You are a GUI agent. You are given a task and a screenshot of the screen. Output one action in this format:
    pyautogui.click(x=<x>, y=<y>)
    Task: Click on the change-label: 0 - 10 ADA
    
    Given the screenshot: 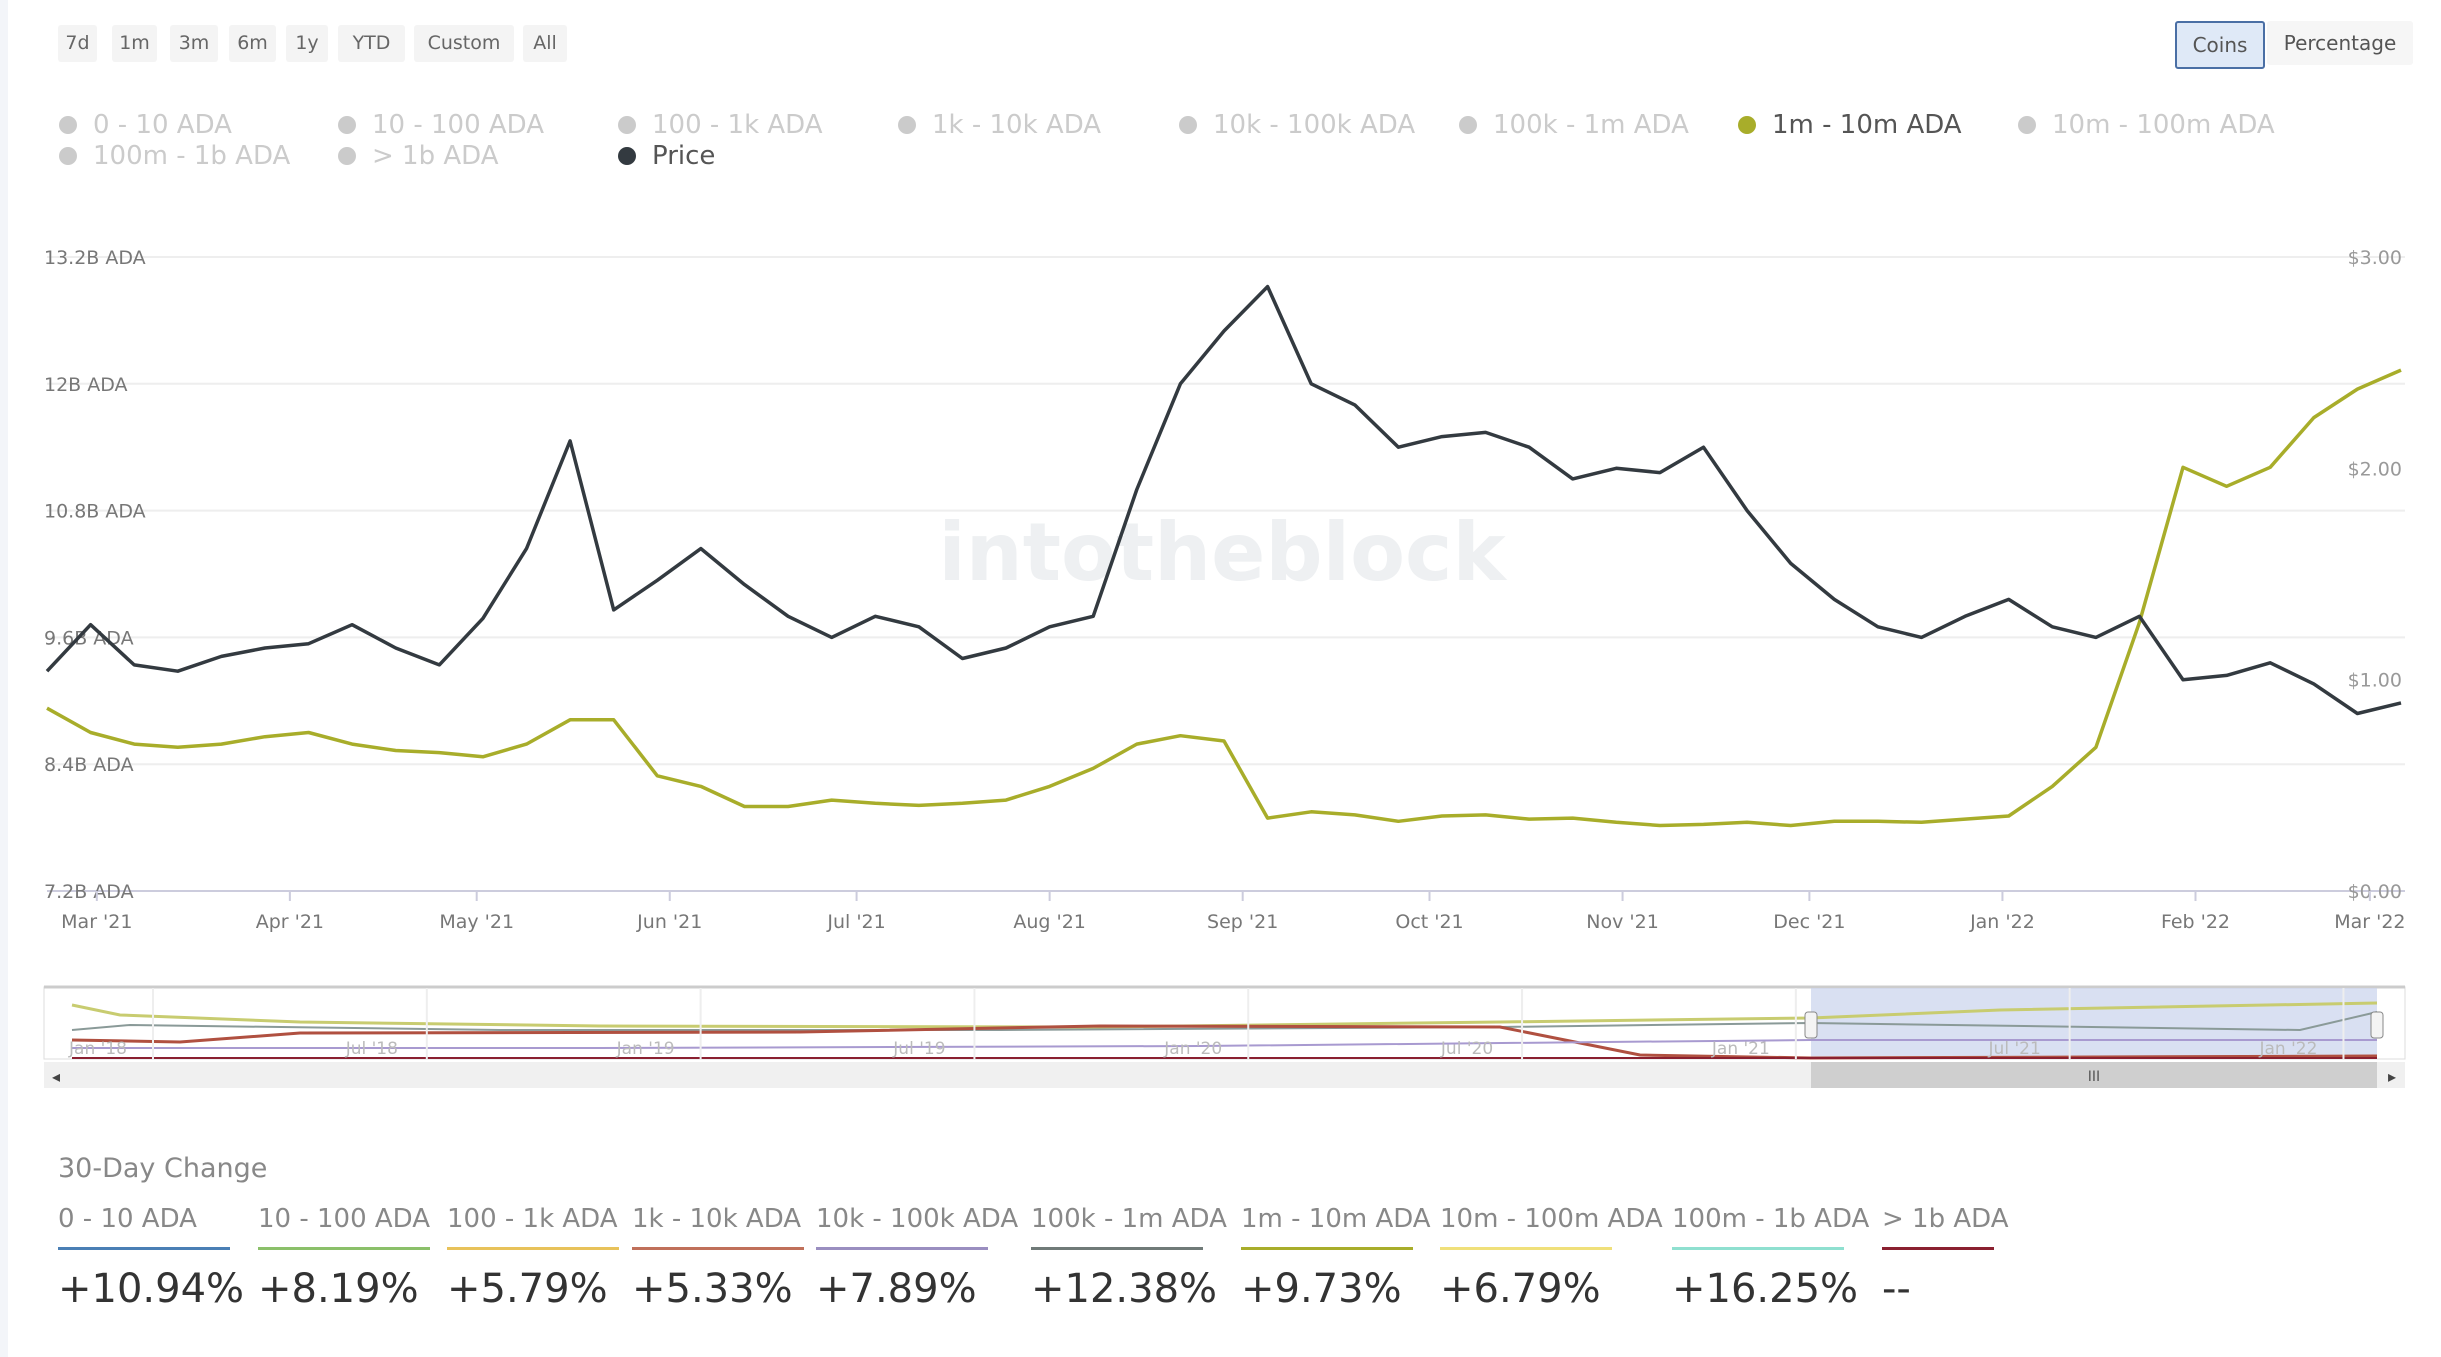 What is the action you would take?
    pyautogui.click(x=127, y=1219)
    